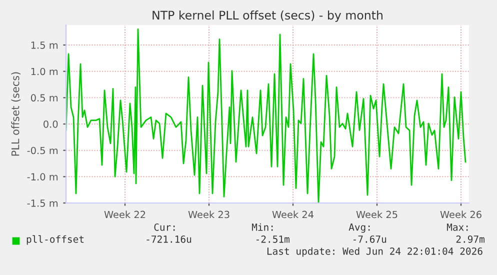 This screenshot has width=497, height=275. What do you see at coordinates (44, 45) in the screenshot?
I see `y-tick-label: 1.5 m` at bounding box center [44, 45].